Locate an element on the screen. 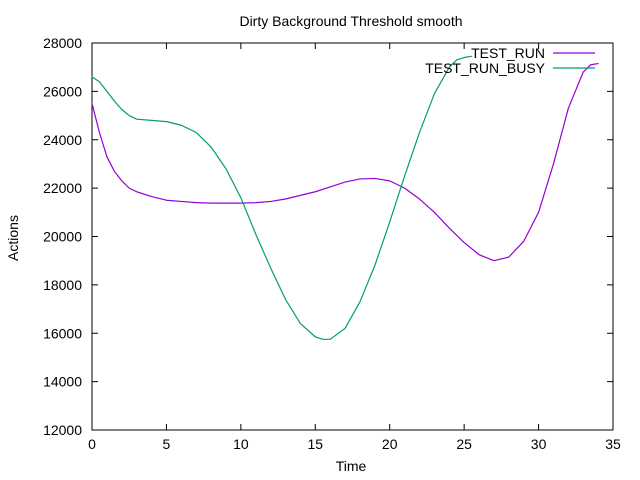  x-tick-label: 30 is located at coordinates (539, 444).